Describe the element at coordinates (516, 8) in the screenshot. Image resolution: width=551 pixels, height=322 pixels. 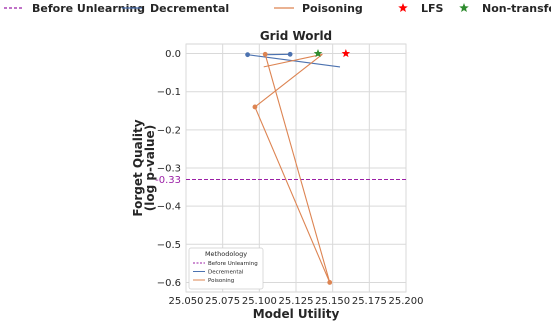
I see `top-legend-label: Non-transfer LFS` at that location.